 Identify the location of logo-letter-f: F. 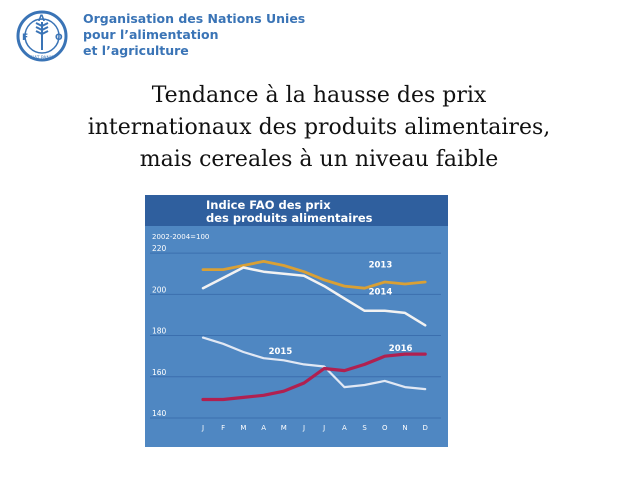
(25, 38).